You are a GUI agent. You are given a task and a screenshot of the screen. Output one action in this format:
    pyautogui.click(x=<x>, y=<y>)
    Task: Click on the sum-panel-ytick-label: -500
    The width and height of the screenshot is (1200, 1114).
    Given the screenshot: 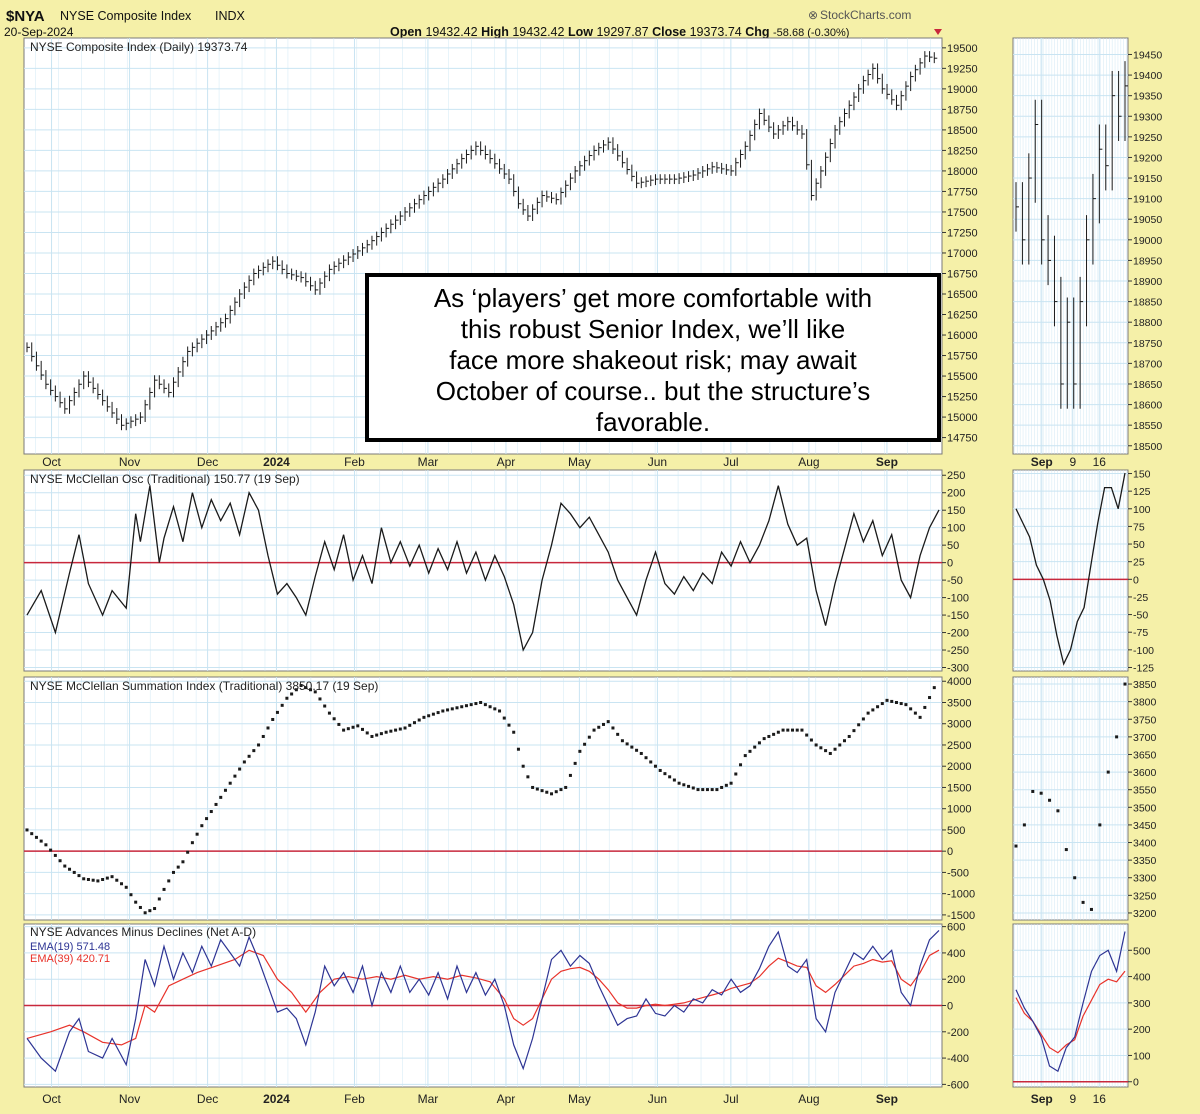 What is the action you would take?
    pyautogui.click(x=958, y=873)
    